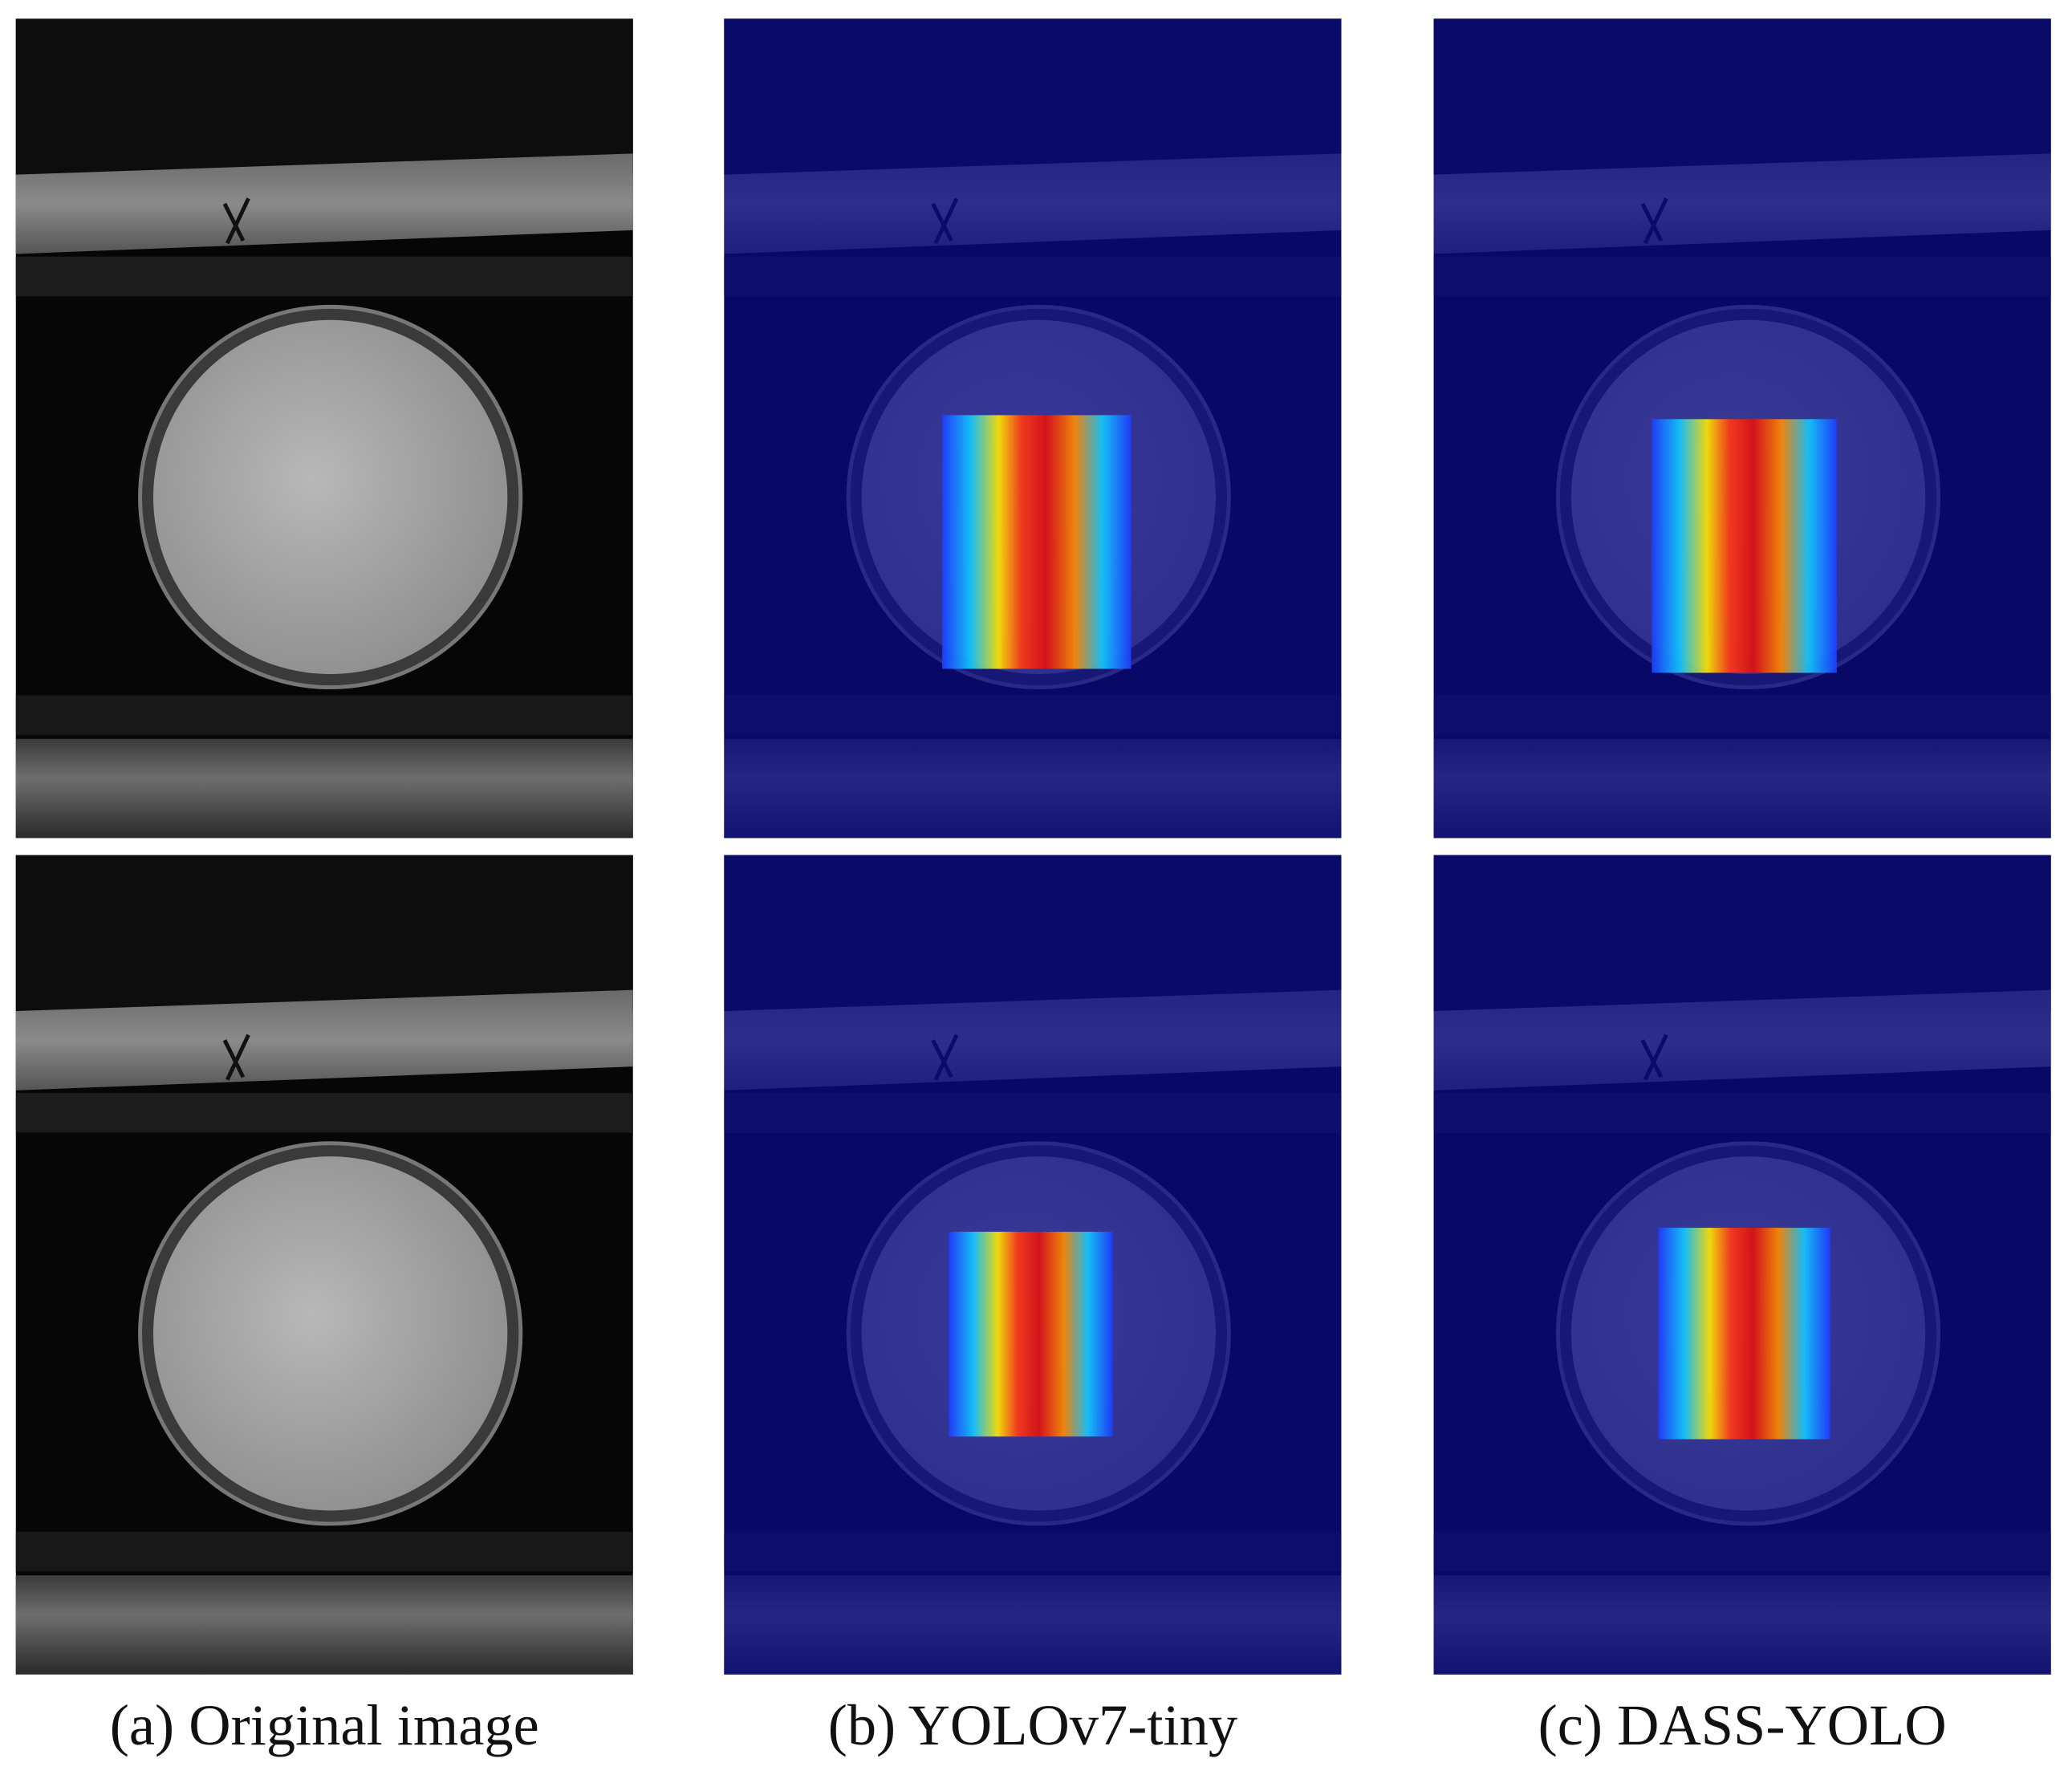 Image resolution: width=2072 pixels, height=1783 pixels. What do you see at coordinates (1032, 1724) in the screenshot?
I see `caption: (b) YOLOv7-tiny` at bounding box center [1032, 1724].